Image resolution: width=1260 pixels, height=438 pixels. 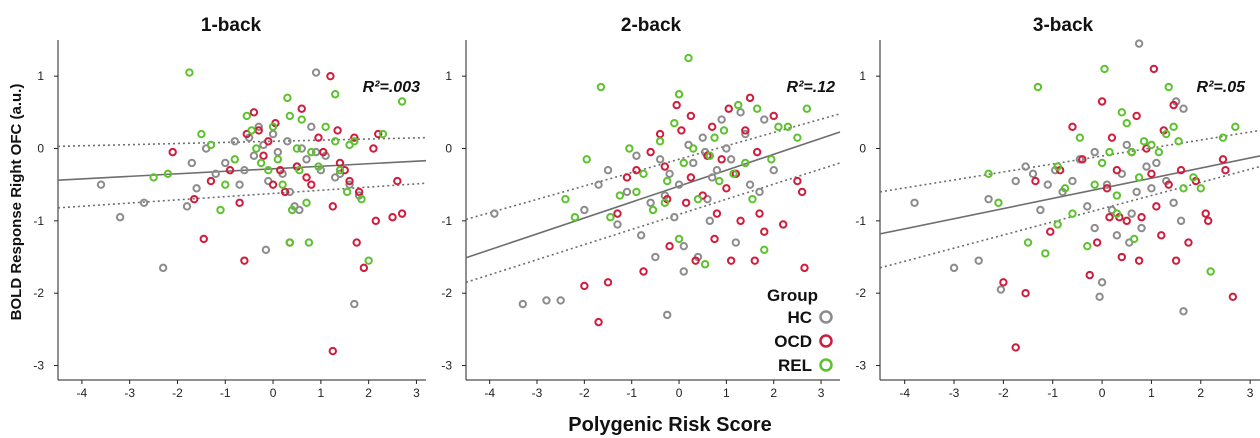 What do you see at coordinates (177, 393) in the screenshot?
I see `x-tick-label: -2` at bounding box center [177, 393].